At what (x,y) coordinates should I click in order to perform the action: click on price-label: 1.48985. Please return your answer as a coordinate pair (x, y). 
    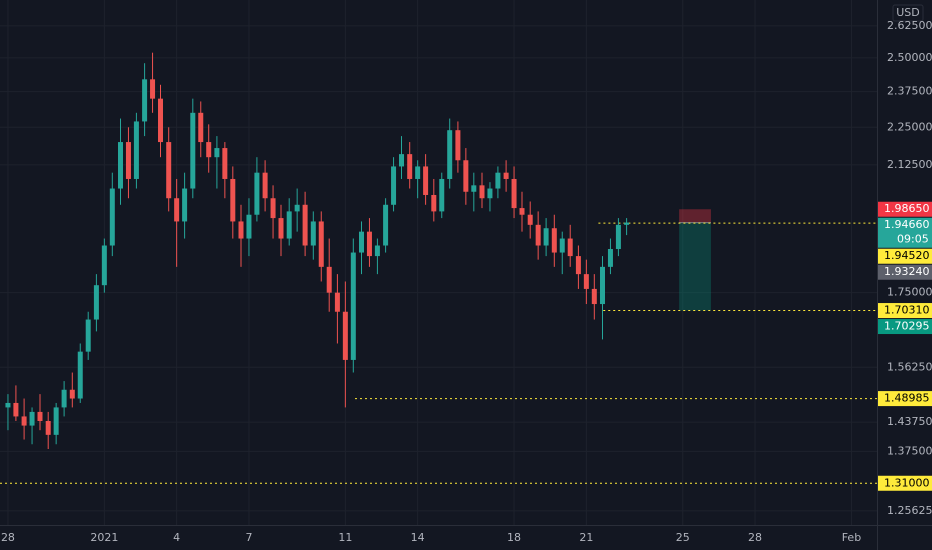
    Looking at the image, I should click on (907, 398).